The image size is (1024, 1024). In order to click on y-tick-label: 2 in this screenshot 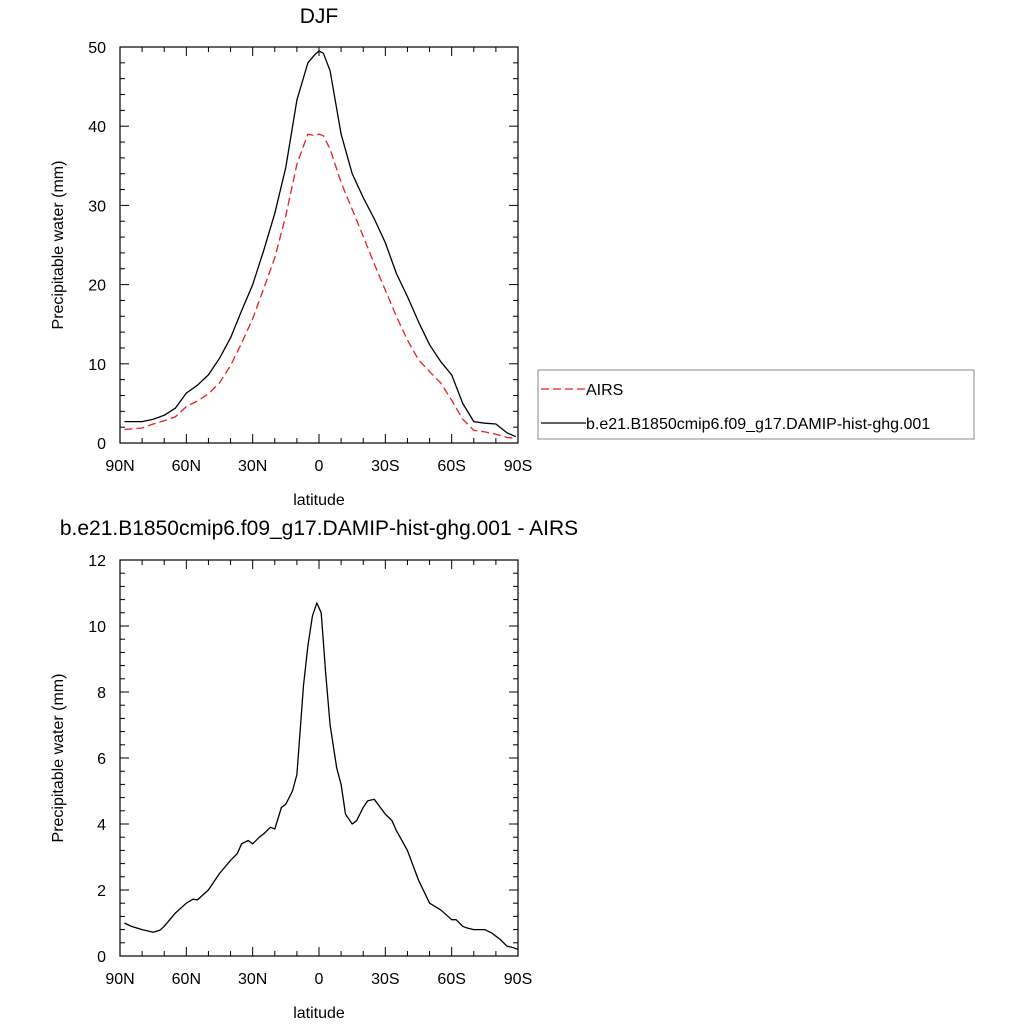, I will do `click(101, 891)`.